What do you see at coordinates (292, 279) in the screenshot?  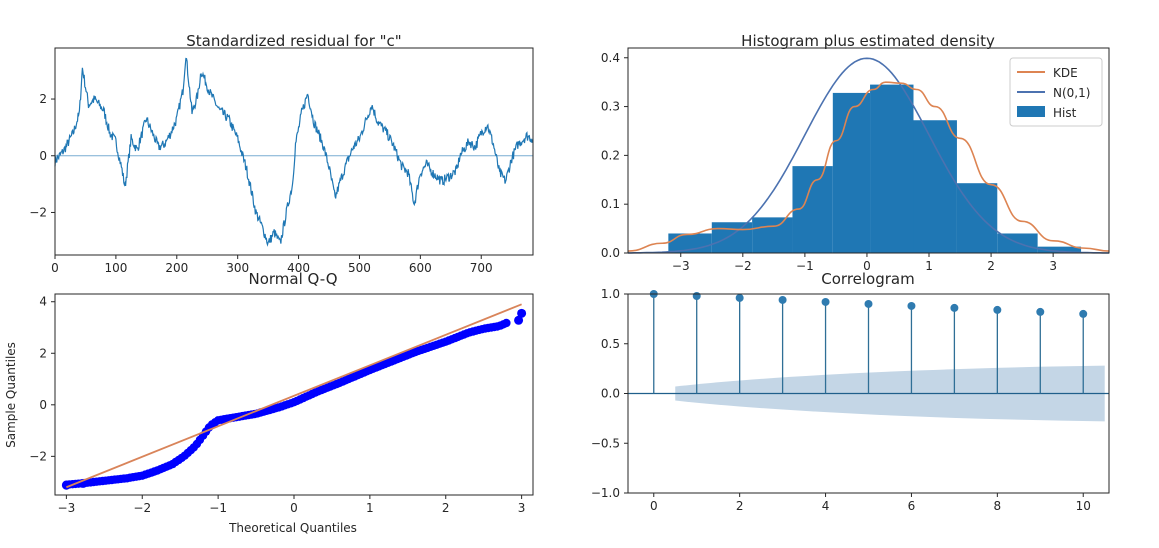 I see `qq-title: Normal Q-Q` at bounding box center [292, 279].